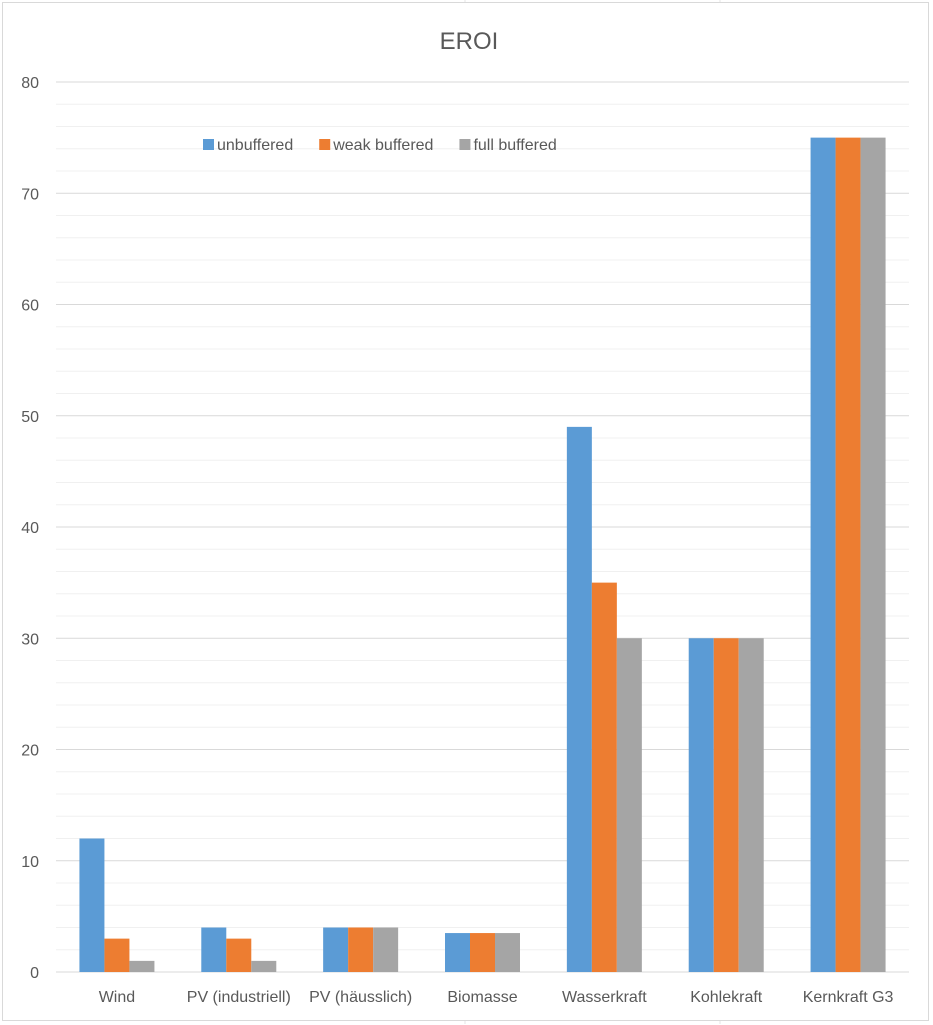 The height and width of the screenshot is (1025, 933). Describe the element at coordinates (514, 145) in the screenshot. I see `legend-label: full buffered` at that location.